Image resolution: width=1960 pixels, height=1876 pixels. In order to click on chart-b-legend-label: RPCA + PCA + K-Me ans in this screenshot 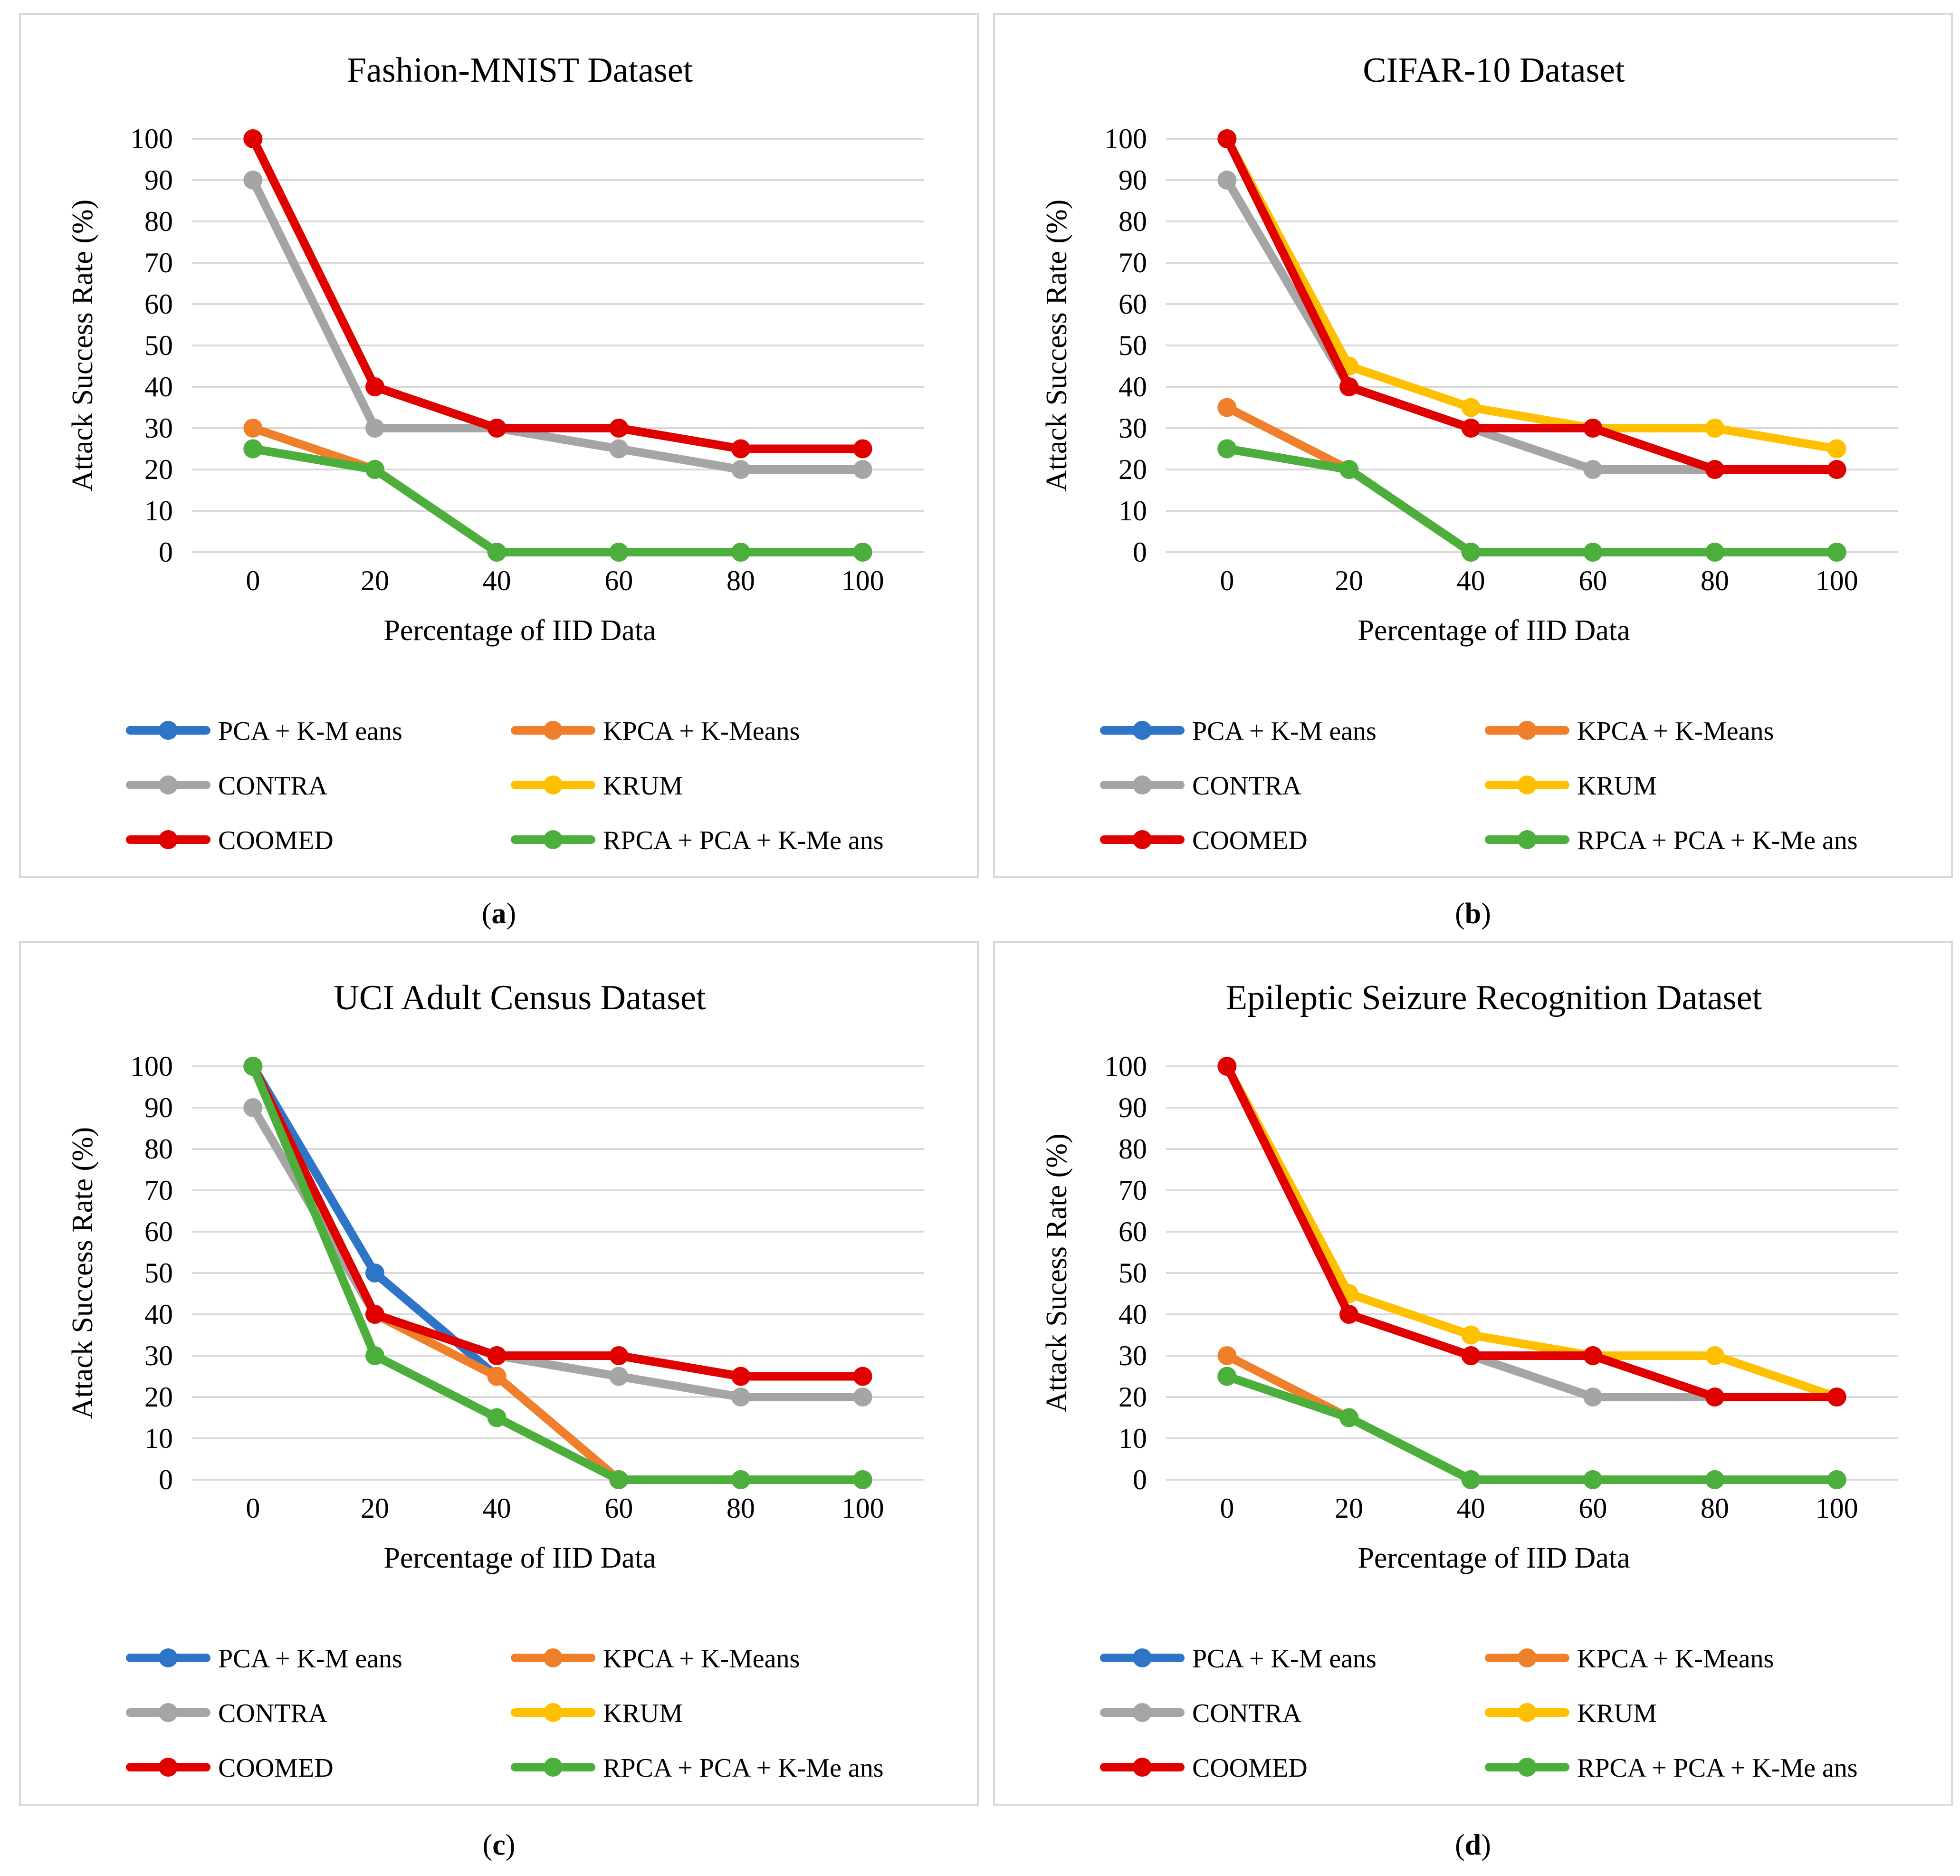, I will do `click(1718, 841)`.